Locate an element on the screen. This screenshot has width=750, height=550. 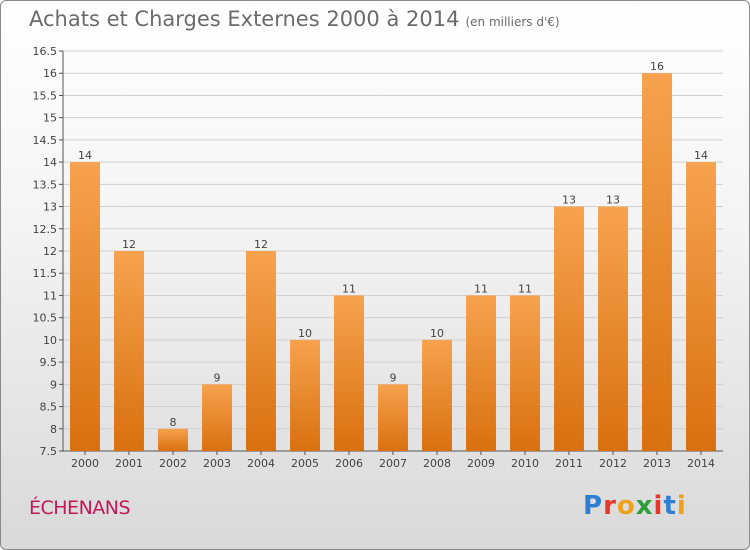
x-tick-label: 2010 is located at coordinates (525, 463).